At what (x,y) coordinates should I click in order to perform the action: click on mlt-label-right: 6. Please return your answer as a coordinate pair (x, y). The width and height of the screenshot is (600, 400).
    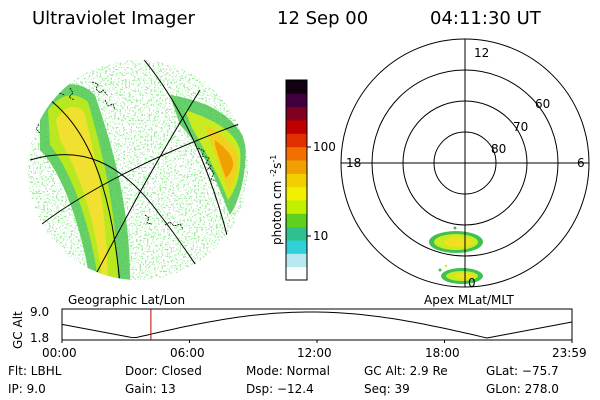
    Looking at the image, I should click on (581, 163).